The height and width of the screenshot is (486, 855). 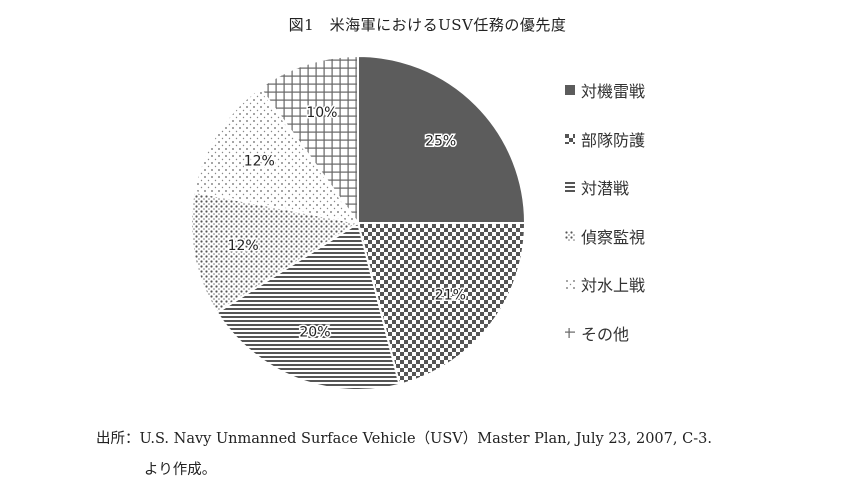 I want to click on slice-label-halo-4: 12%, so click(x=243, y=246).